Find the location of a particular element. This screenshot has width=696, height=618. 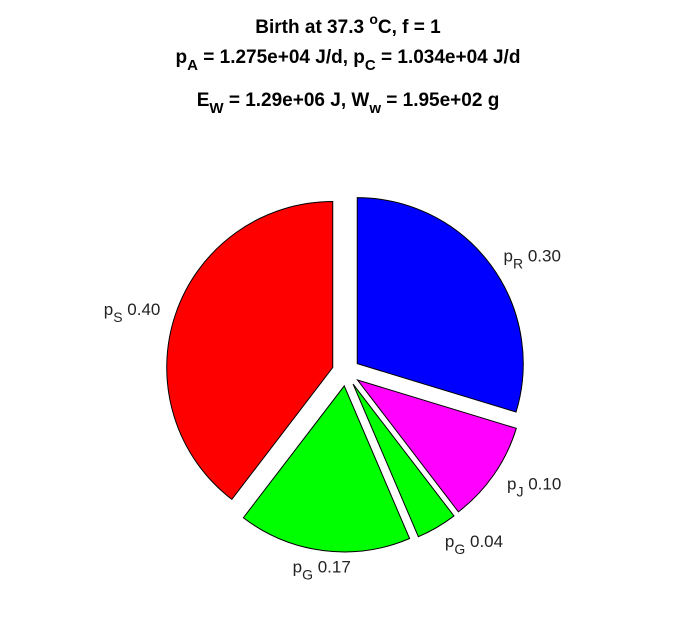

title-segment: = 1.034e+04 J/d is located at coordinates (448, 57).